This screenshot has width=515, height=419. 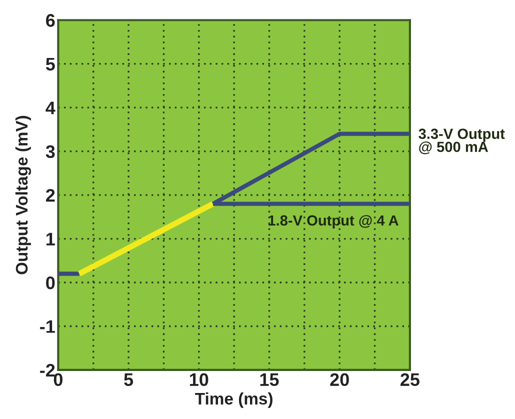 What do you see at coordinates (47, 370) in the screenshot?
I see `y-tick-label: -2` at bounding box center [47, 370].